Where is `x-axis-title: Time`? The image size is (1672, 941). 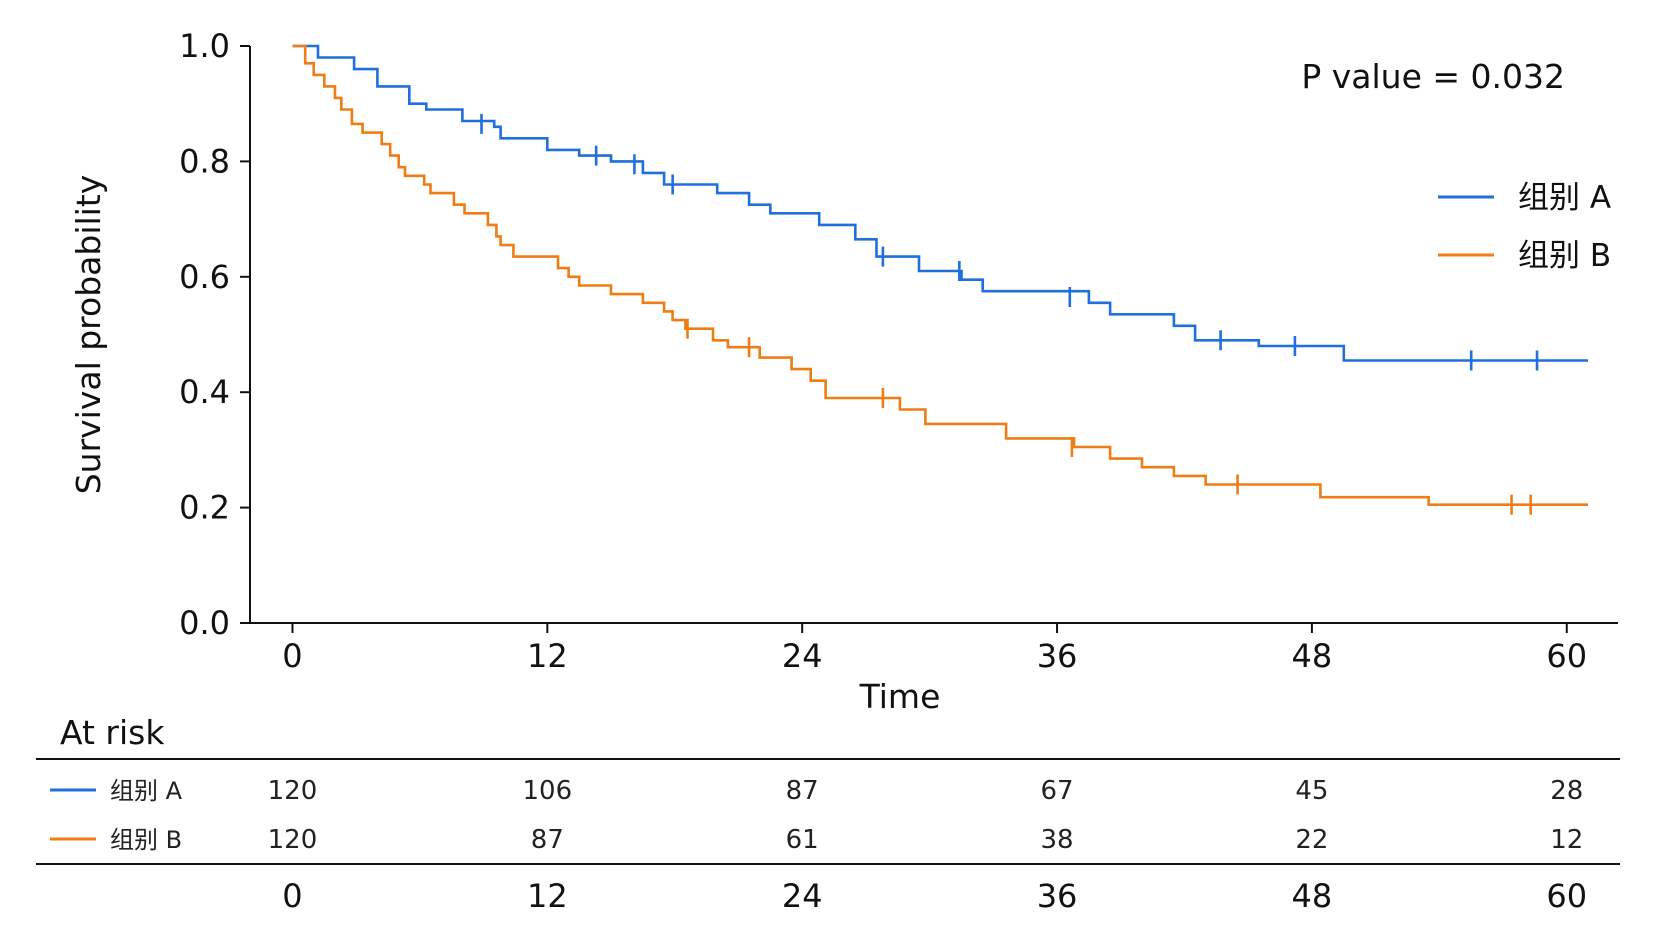
x-axis-title: Time is located at coordinates (900, 696).